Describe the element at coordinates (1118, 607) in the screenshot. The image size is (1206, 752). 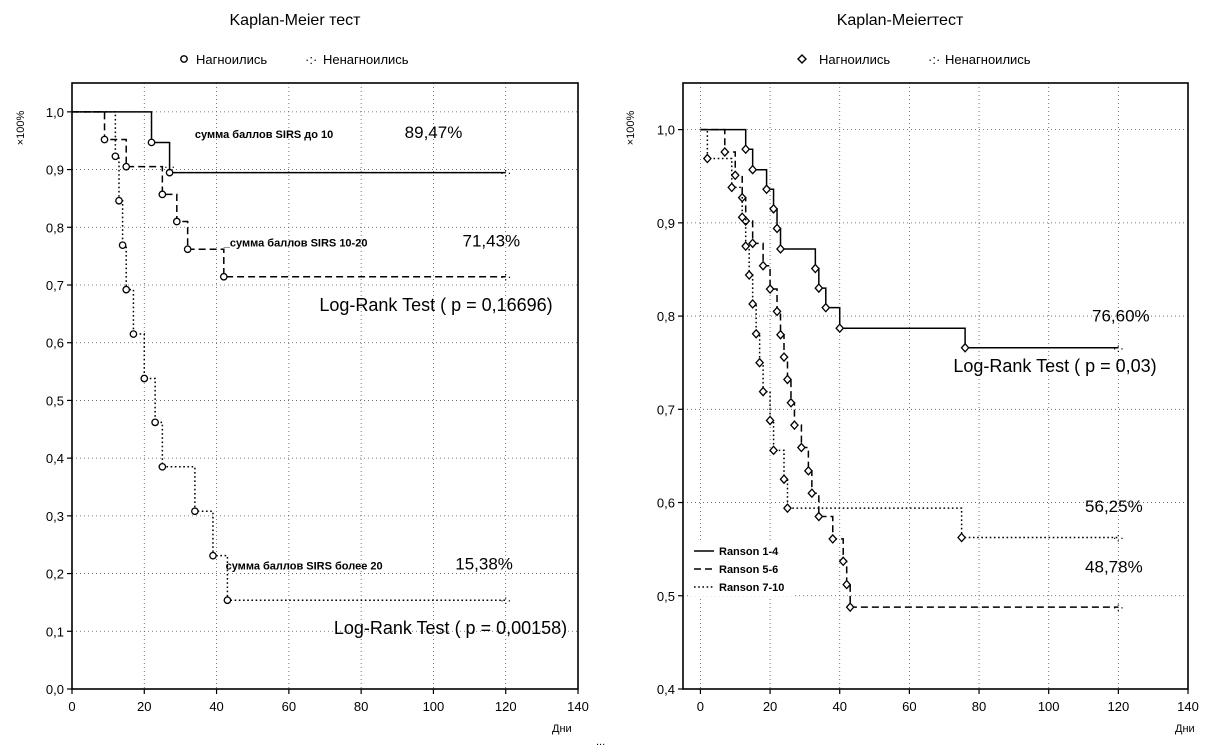
I see `right-censored-marker-1-0: ·:·` at that location.